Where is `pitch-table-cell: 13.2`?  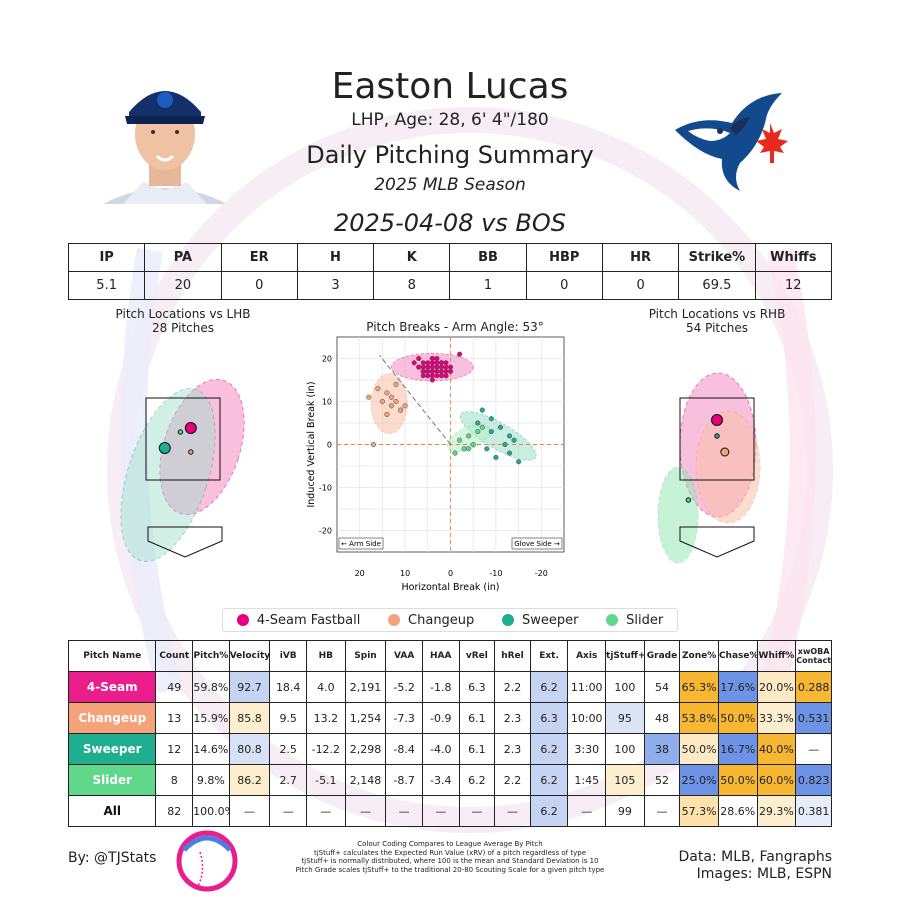
pitch-table-cell: 13.2 is located at coordinates (326, 718).